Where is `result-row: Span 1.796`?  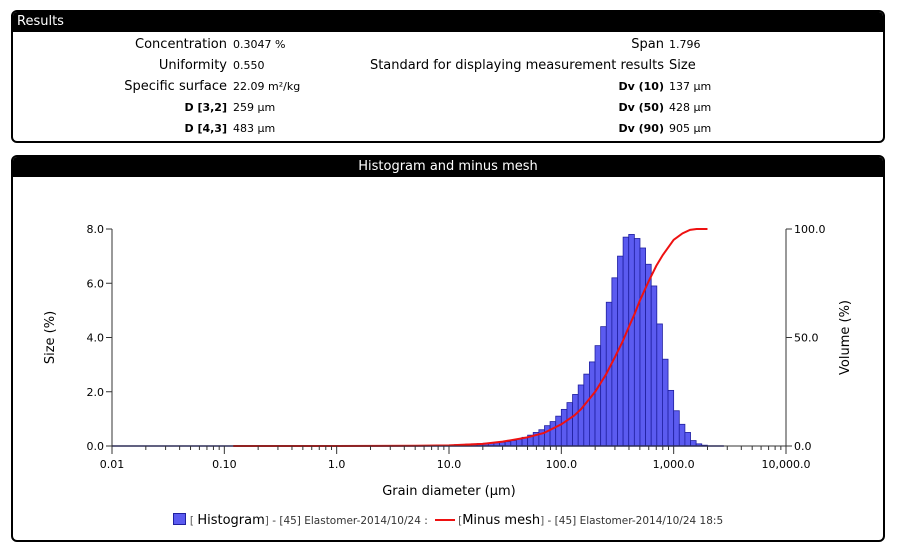
result-row: Span 1.796 is located at coordinates (448, 45).